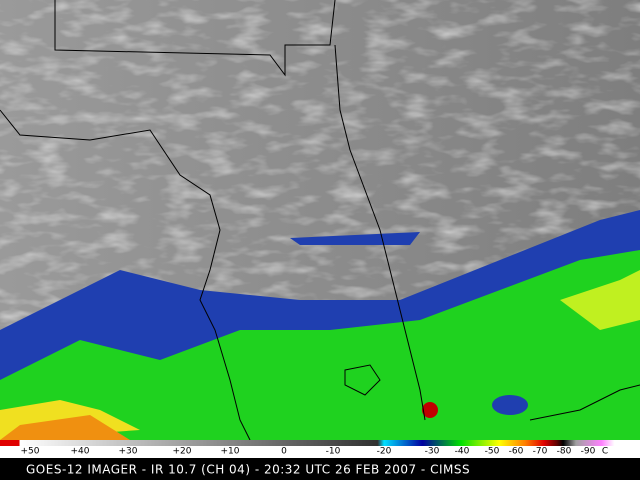  What do you see at coordinates (284, 452) in the screenshot?
I see `colorbar-label: 0` at bounding box center [284, 452].